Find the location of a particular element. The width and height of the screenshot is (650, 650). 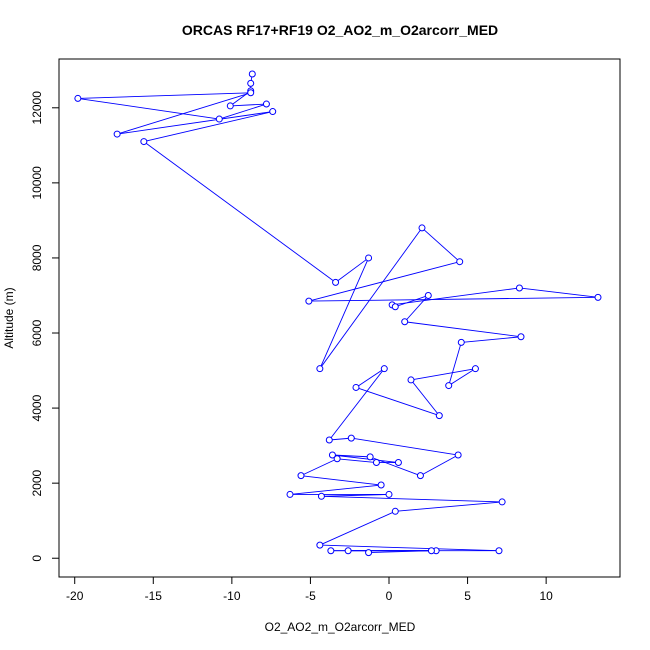

y-tick-label: 10000 is located at coordinates (37, 183).